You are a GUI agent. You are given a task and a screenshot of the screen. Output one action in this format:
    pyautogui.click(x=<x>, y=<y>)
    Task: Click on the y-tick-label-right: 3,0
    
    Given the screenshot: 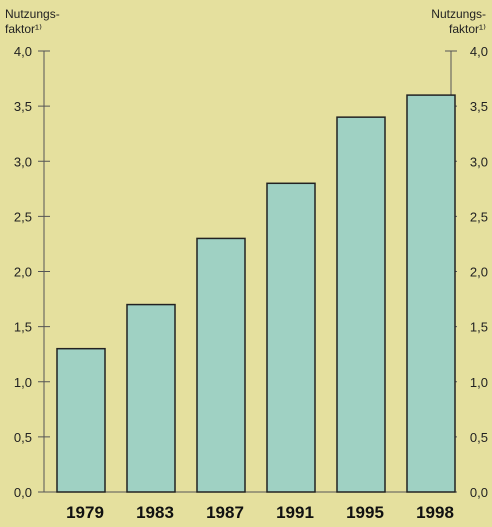 What is the action you would take?
    pyautogui.click(x=479, y=161)
    